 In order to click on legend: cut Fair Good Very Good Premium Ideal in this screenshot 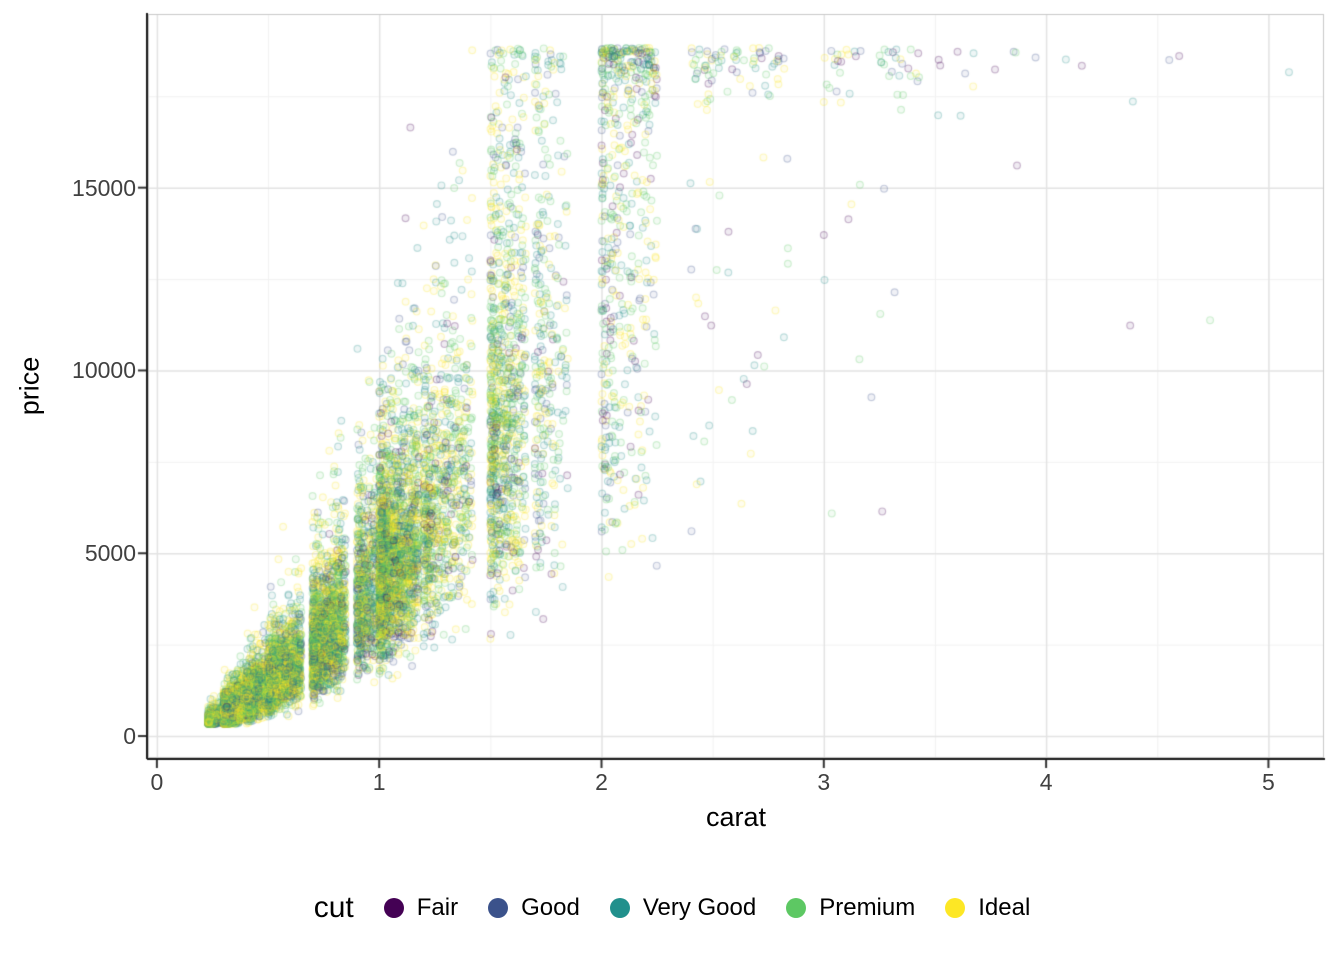, I will do `click(672, 908)`.